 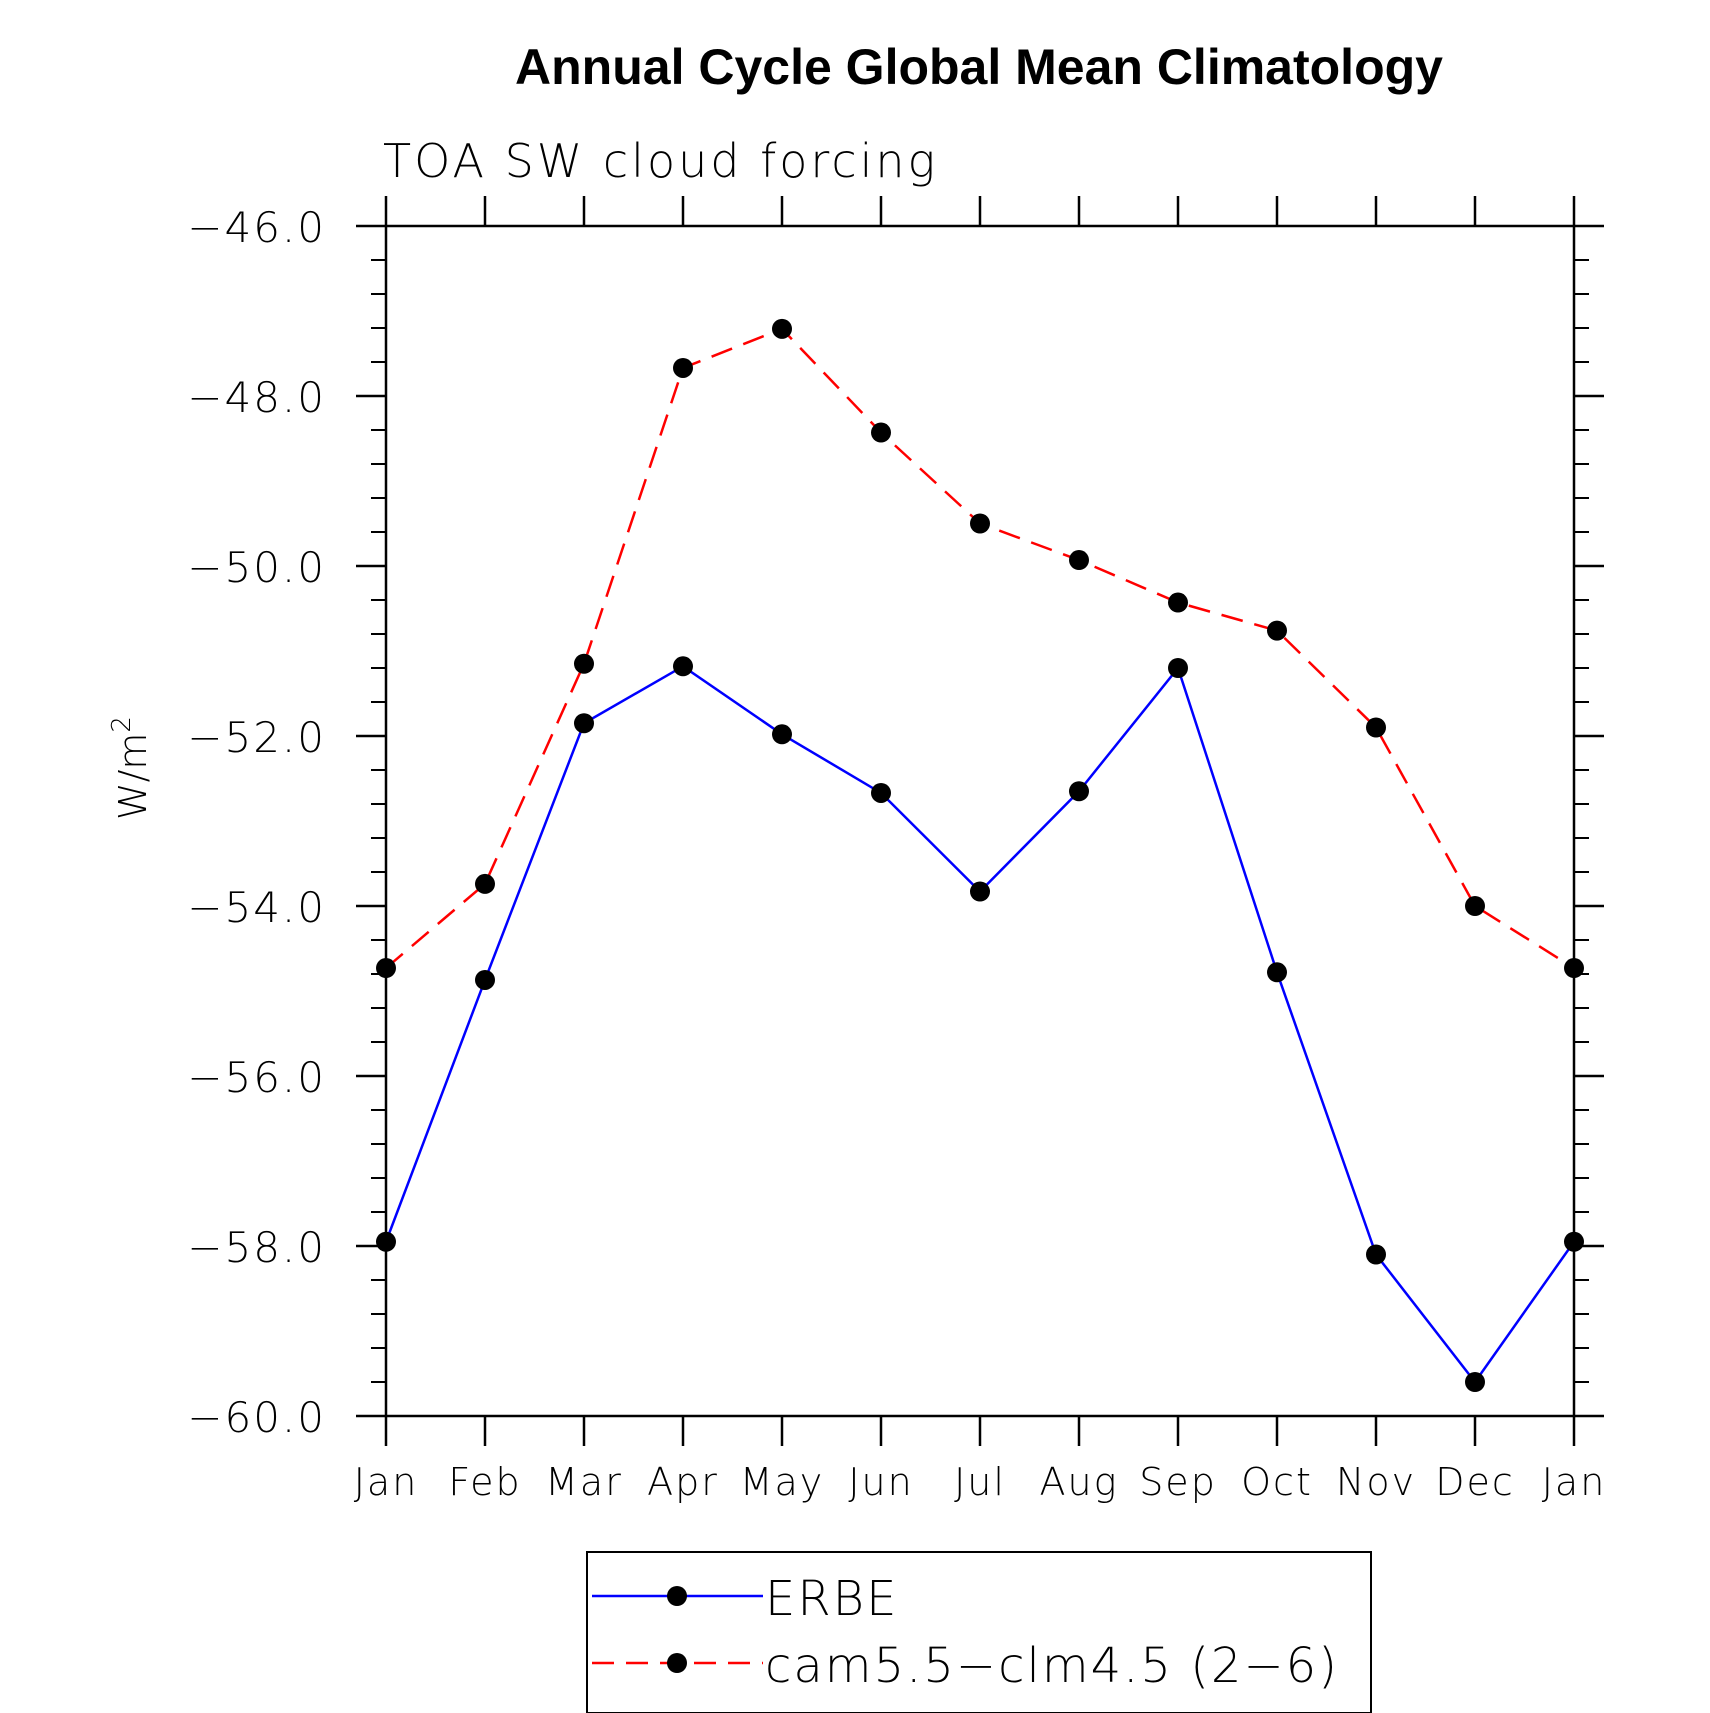 What do you see at coordinates (683, 1482) in the screenshot?
I see `x-tick-label: Apr` at bounding box center [683, 1482].